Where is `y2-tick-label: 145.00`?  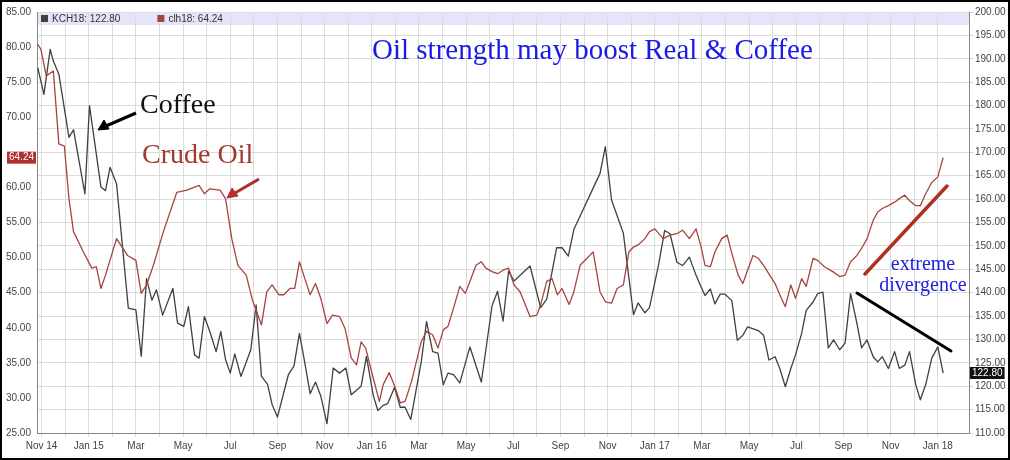 y2-tick-label: 145.00 is located at coordinates (991, 269).